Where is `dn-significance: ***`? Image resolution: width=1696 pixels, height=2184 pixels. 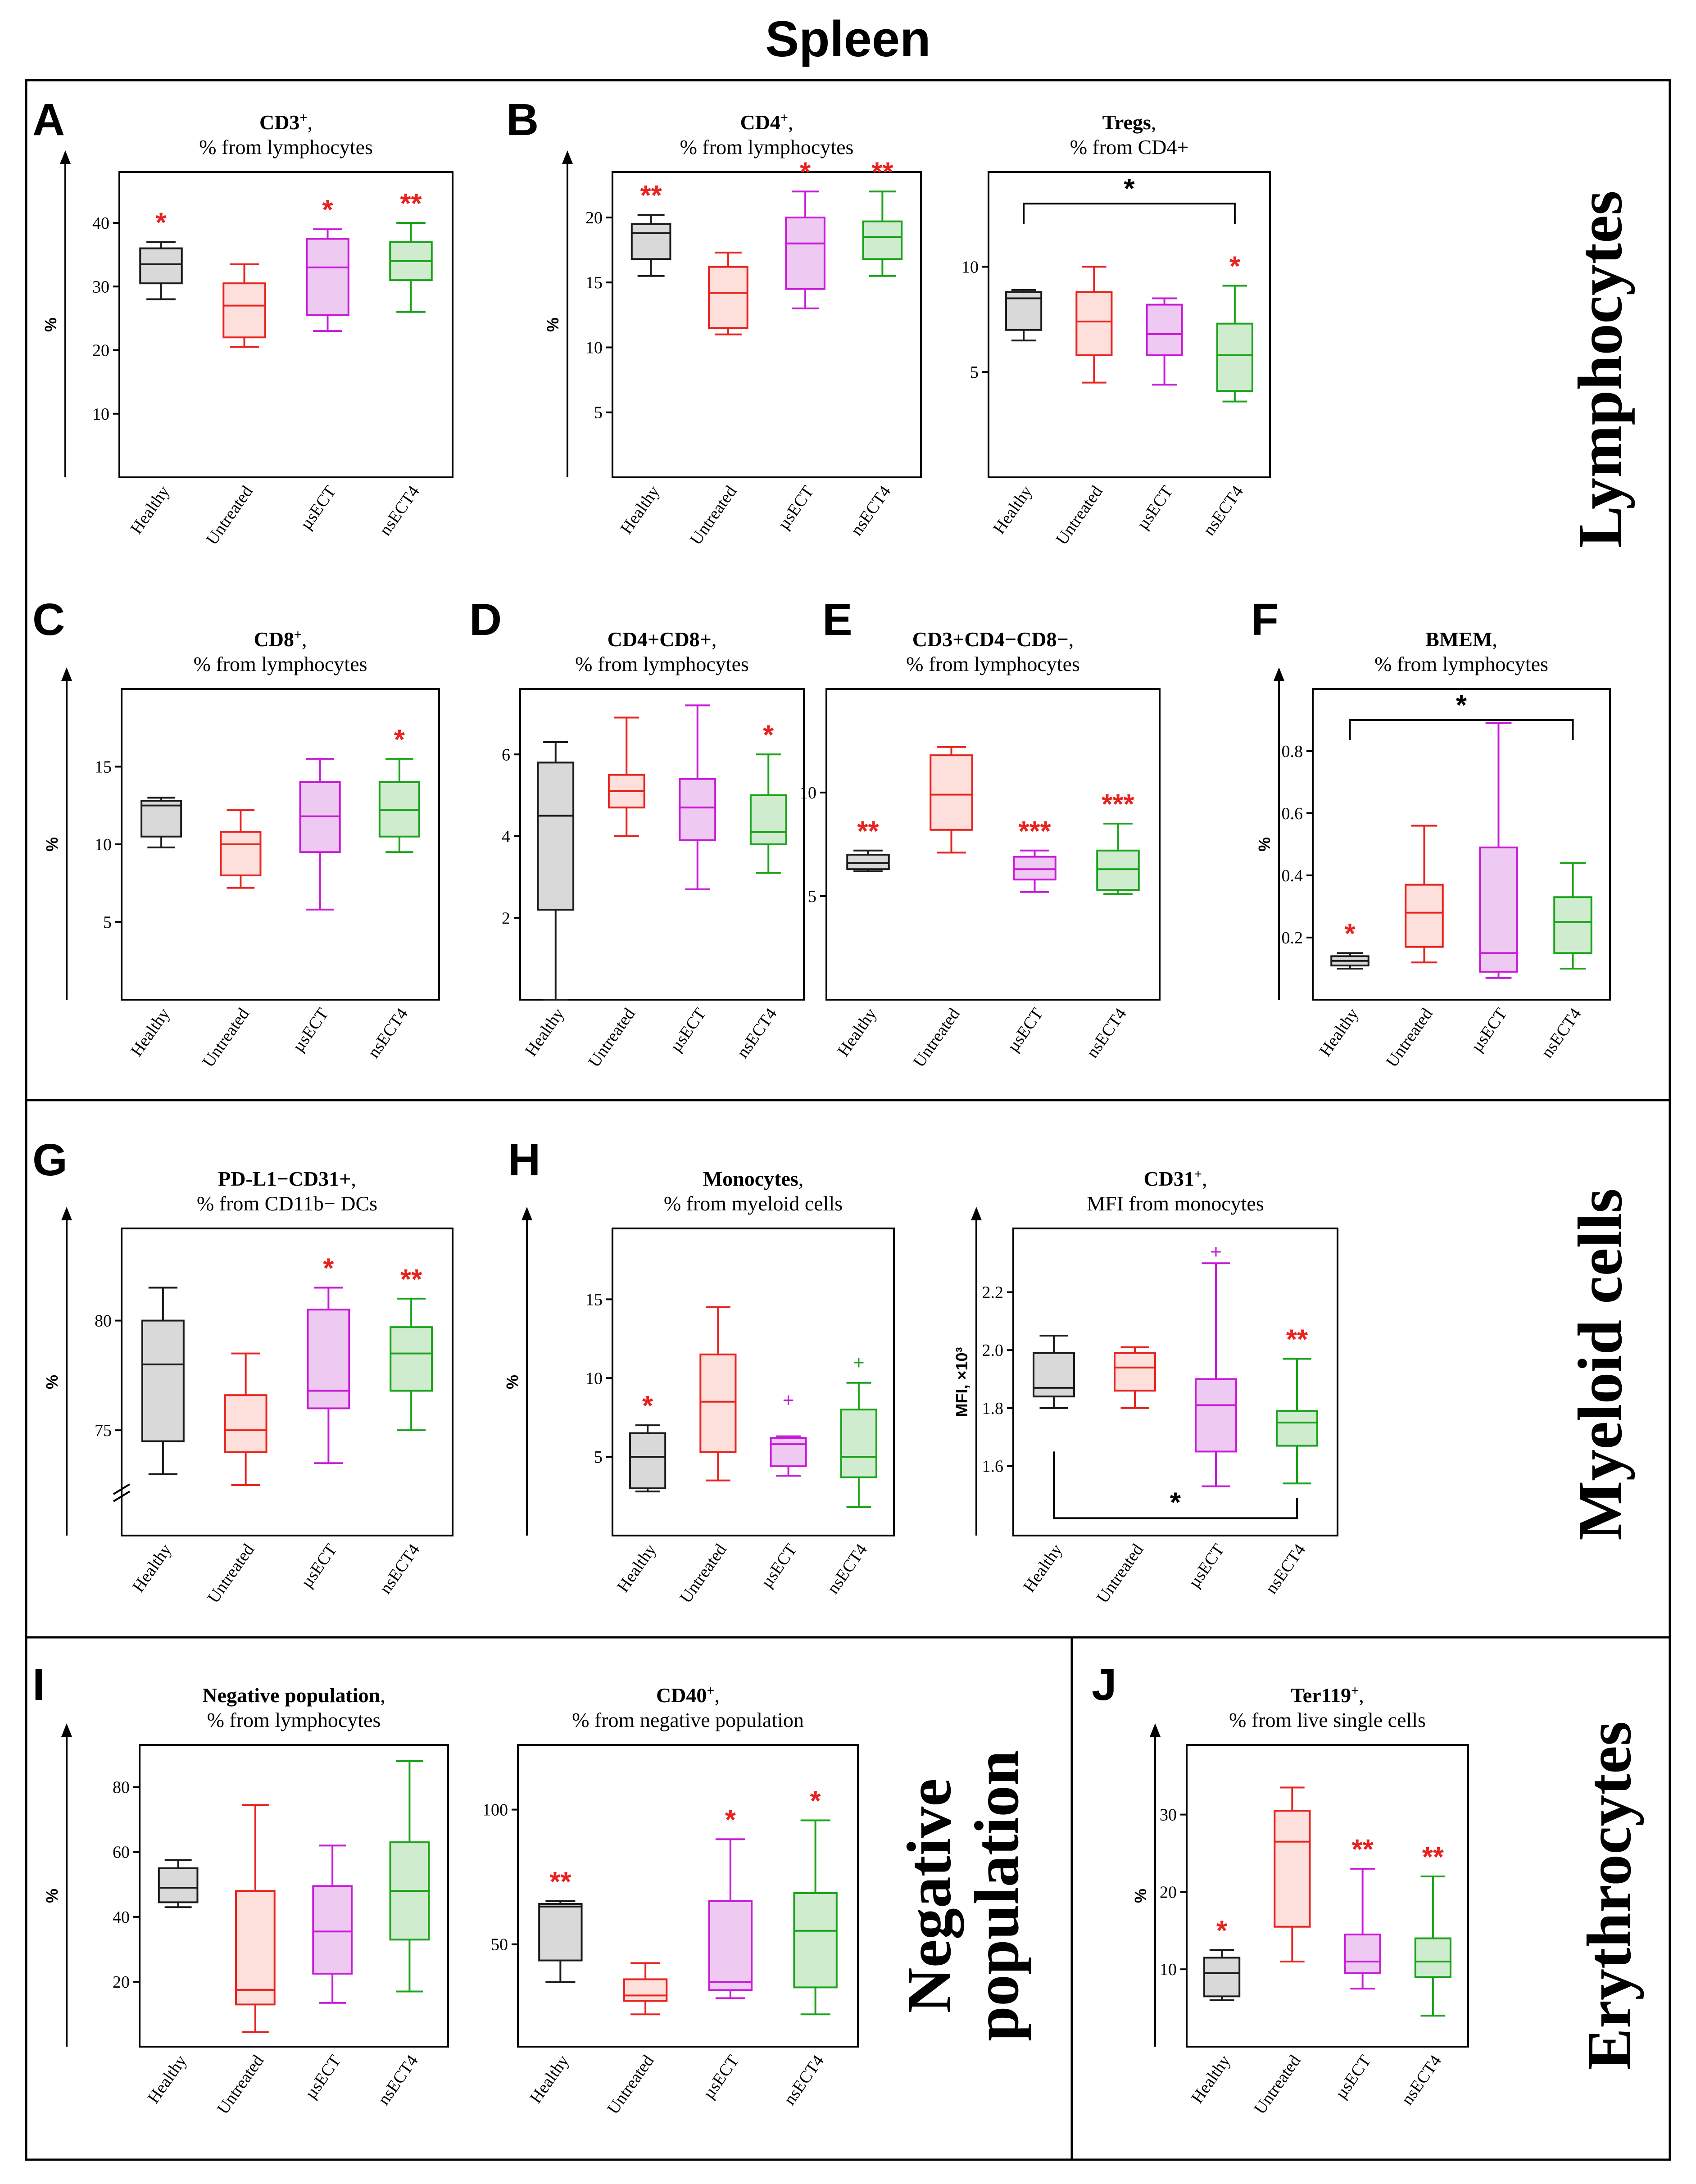 dn-significance: *** is located at coordinates (1118, 805).